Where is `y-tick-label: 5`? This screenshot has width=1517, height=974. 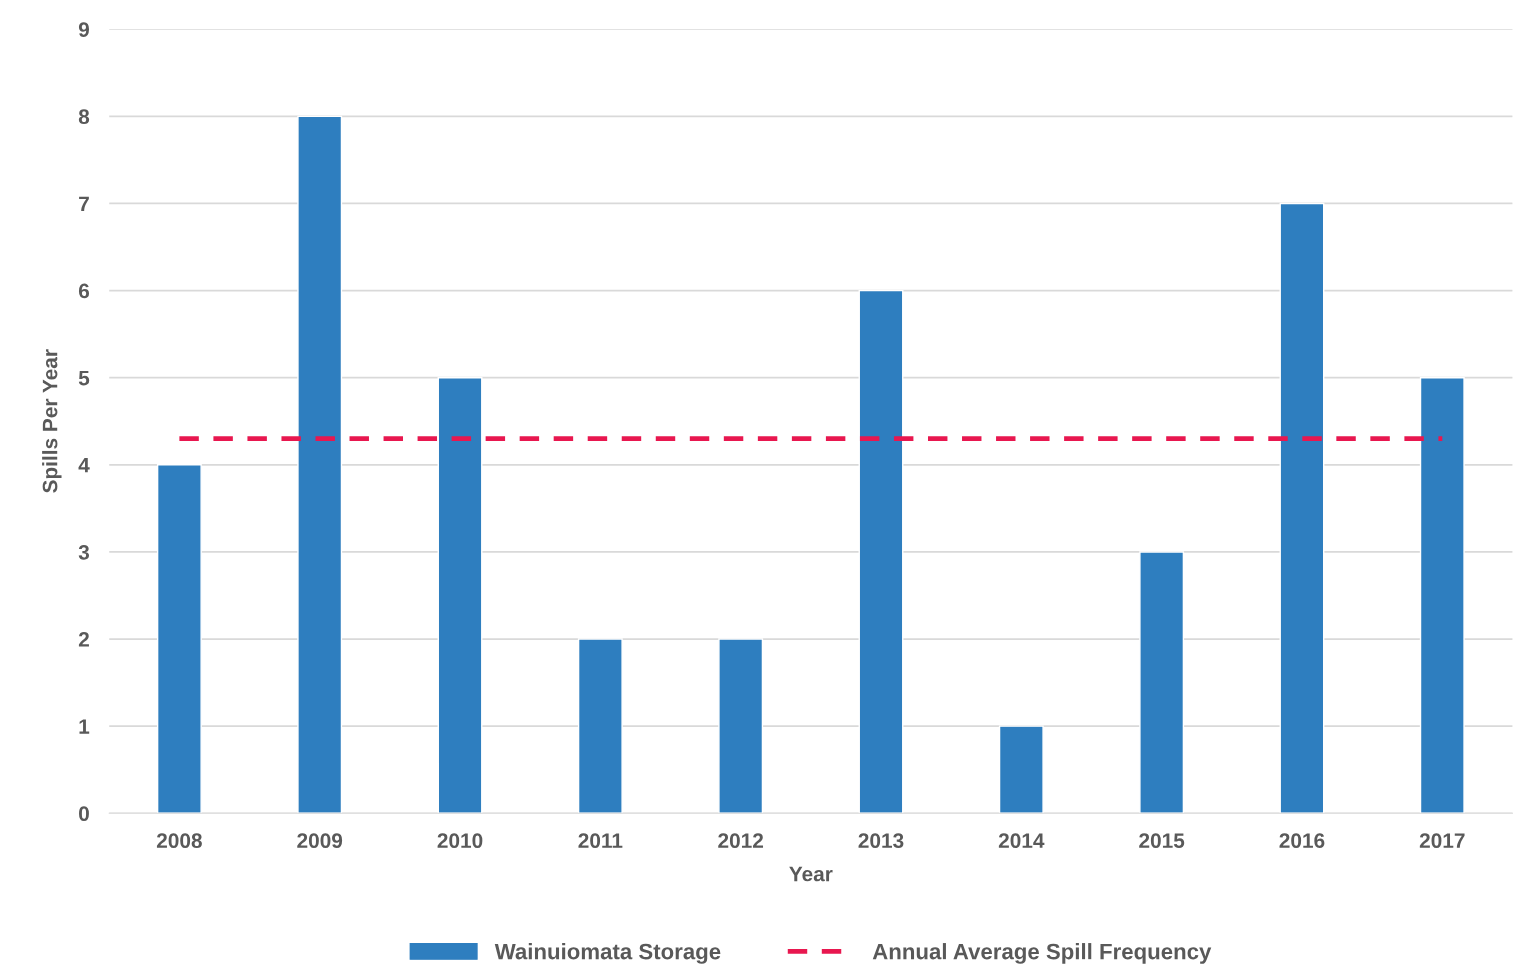 y-tick-label: 5 is located at coordinates (84, 378).